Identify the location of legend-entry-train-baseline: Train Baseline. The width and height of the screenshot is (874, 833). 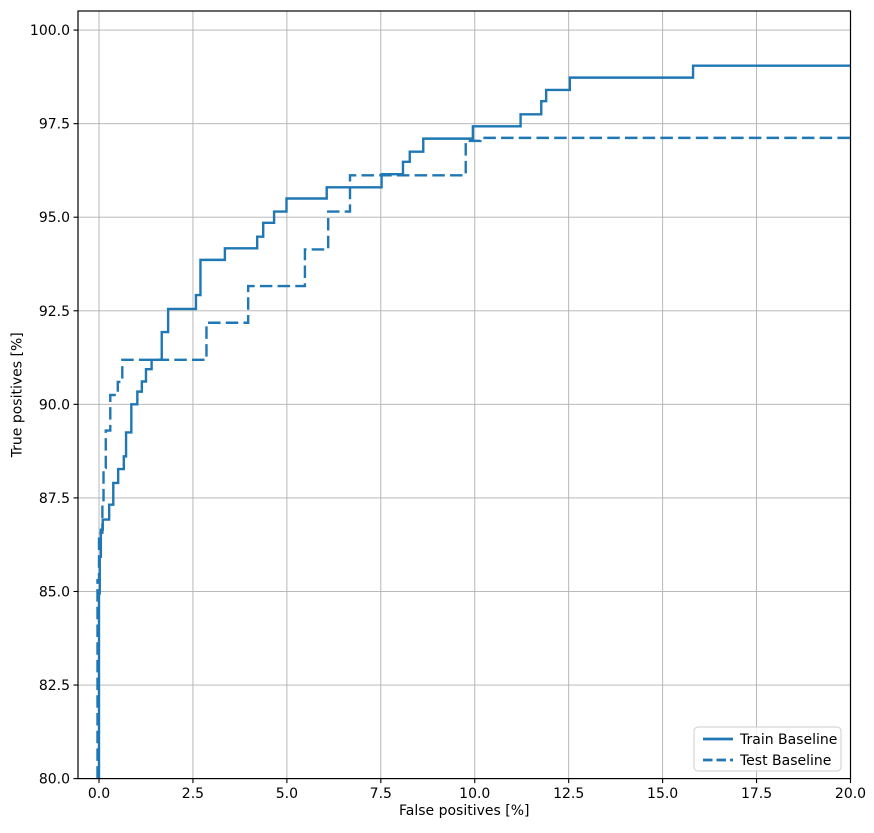
(770, 740).